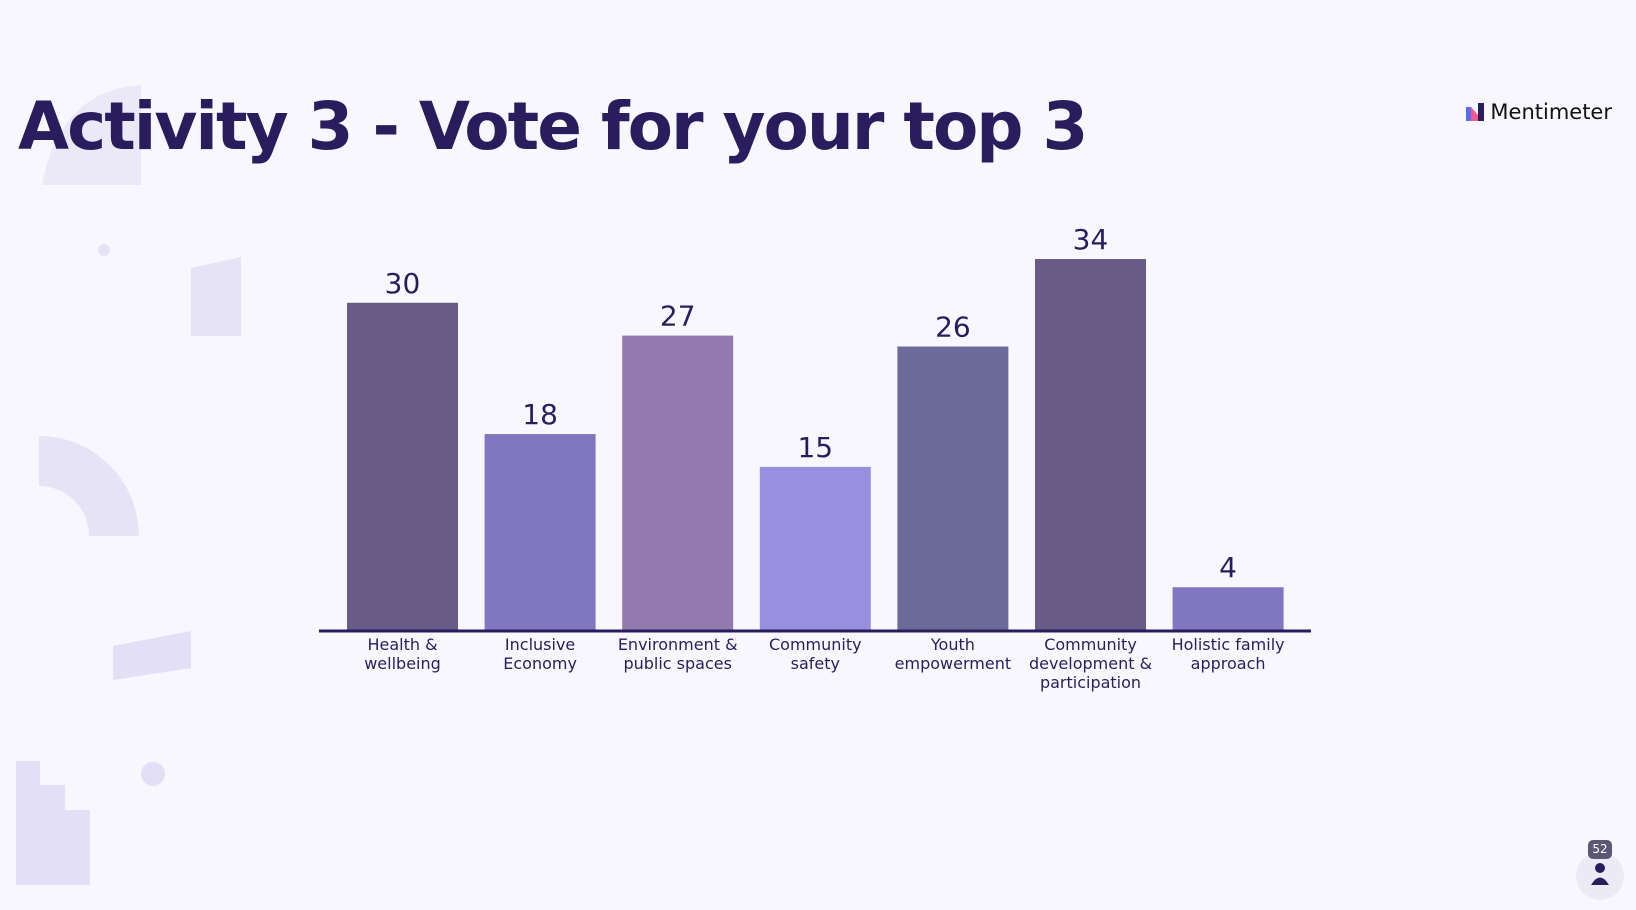  What do you see at coordinates (402, 654) in the screenshot?
I see `x-tick-label: Health & wellbeing` at bounding box center [402, 654].